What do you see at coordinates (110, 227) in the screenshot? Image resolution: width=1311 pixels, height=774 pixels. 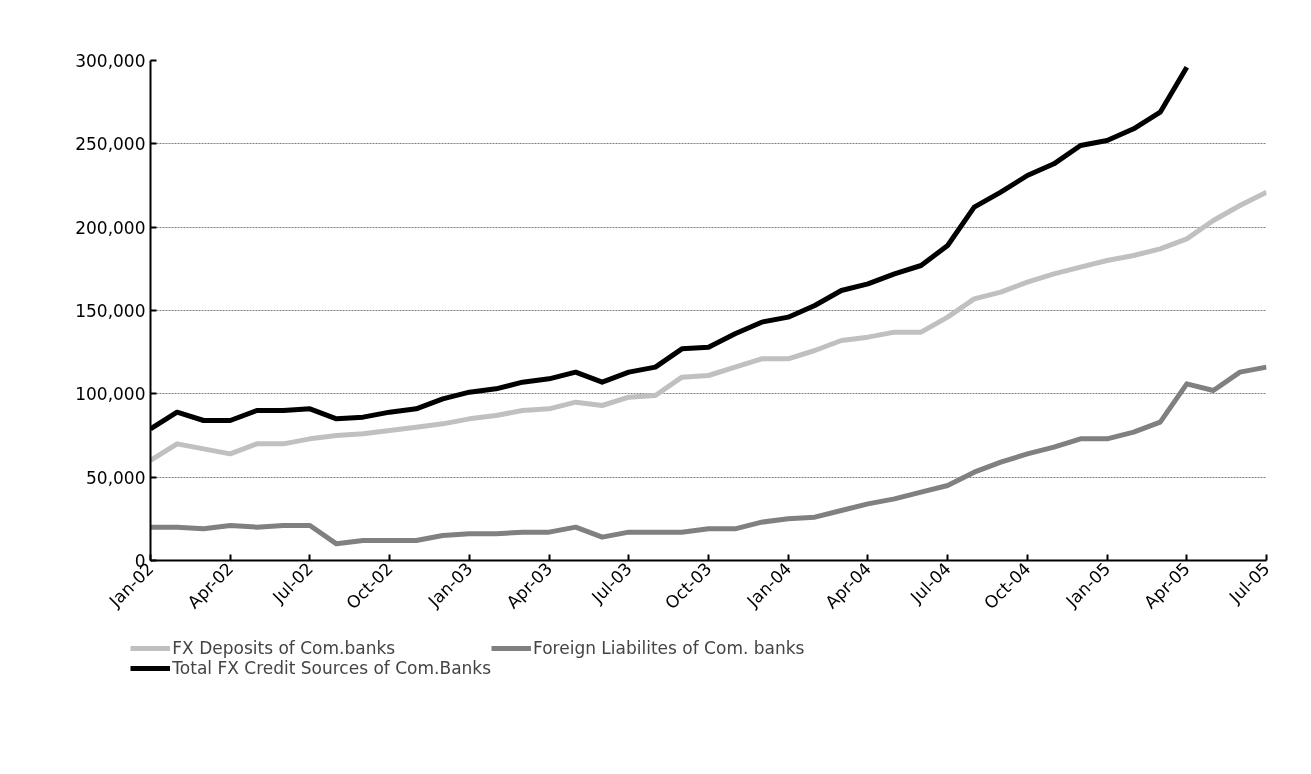 I see `y-tick-label: 200,000` at bounding box center [110, 227].